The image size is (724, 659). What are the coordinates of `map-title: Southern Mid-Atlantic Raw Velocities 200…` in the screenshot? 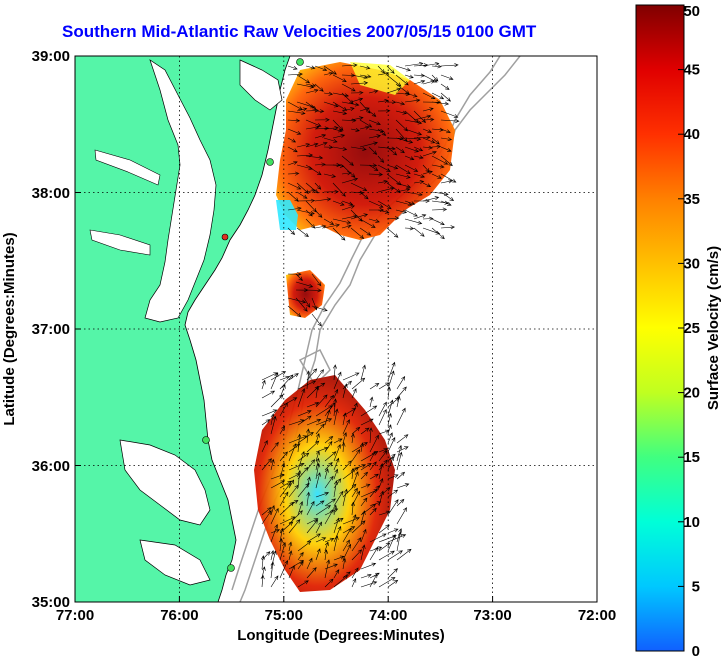 It's located at (299, 31).